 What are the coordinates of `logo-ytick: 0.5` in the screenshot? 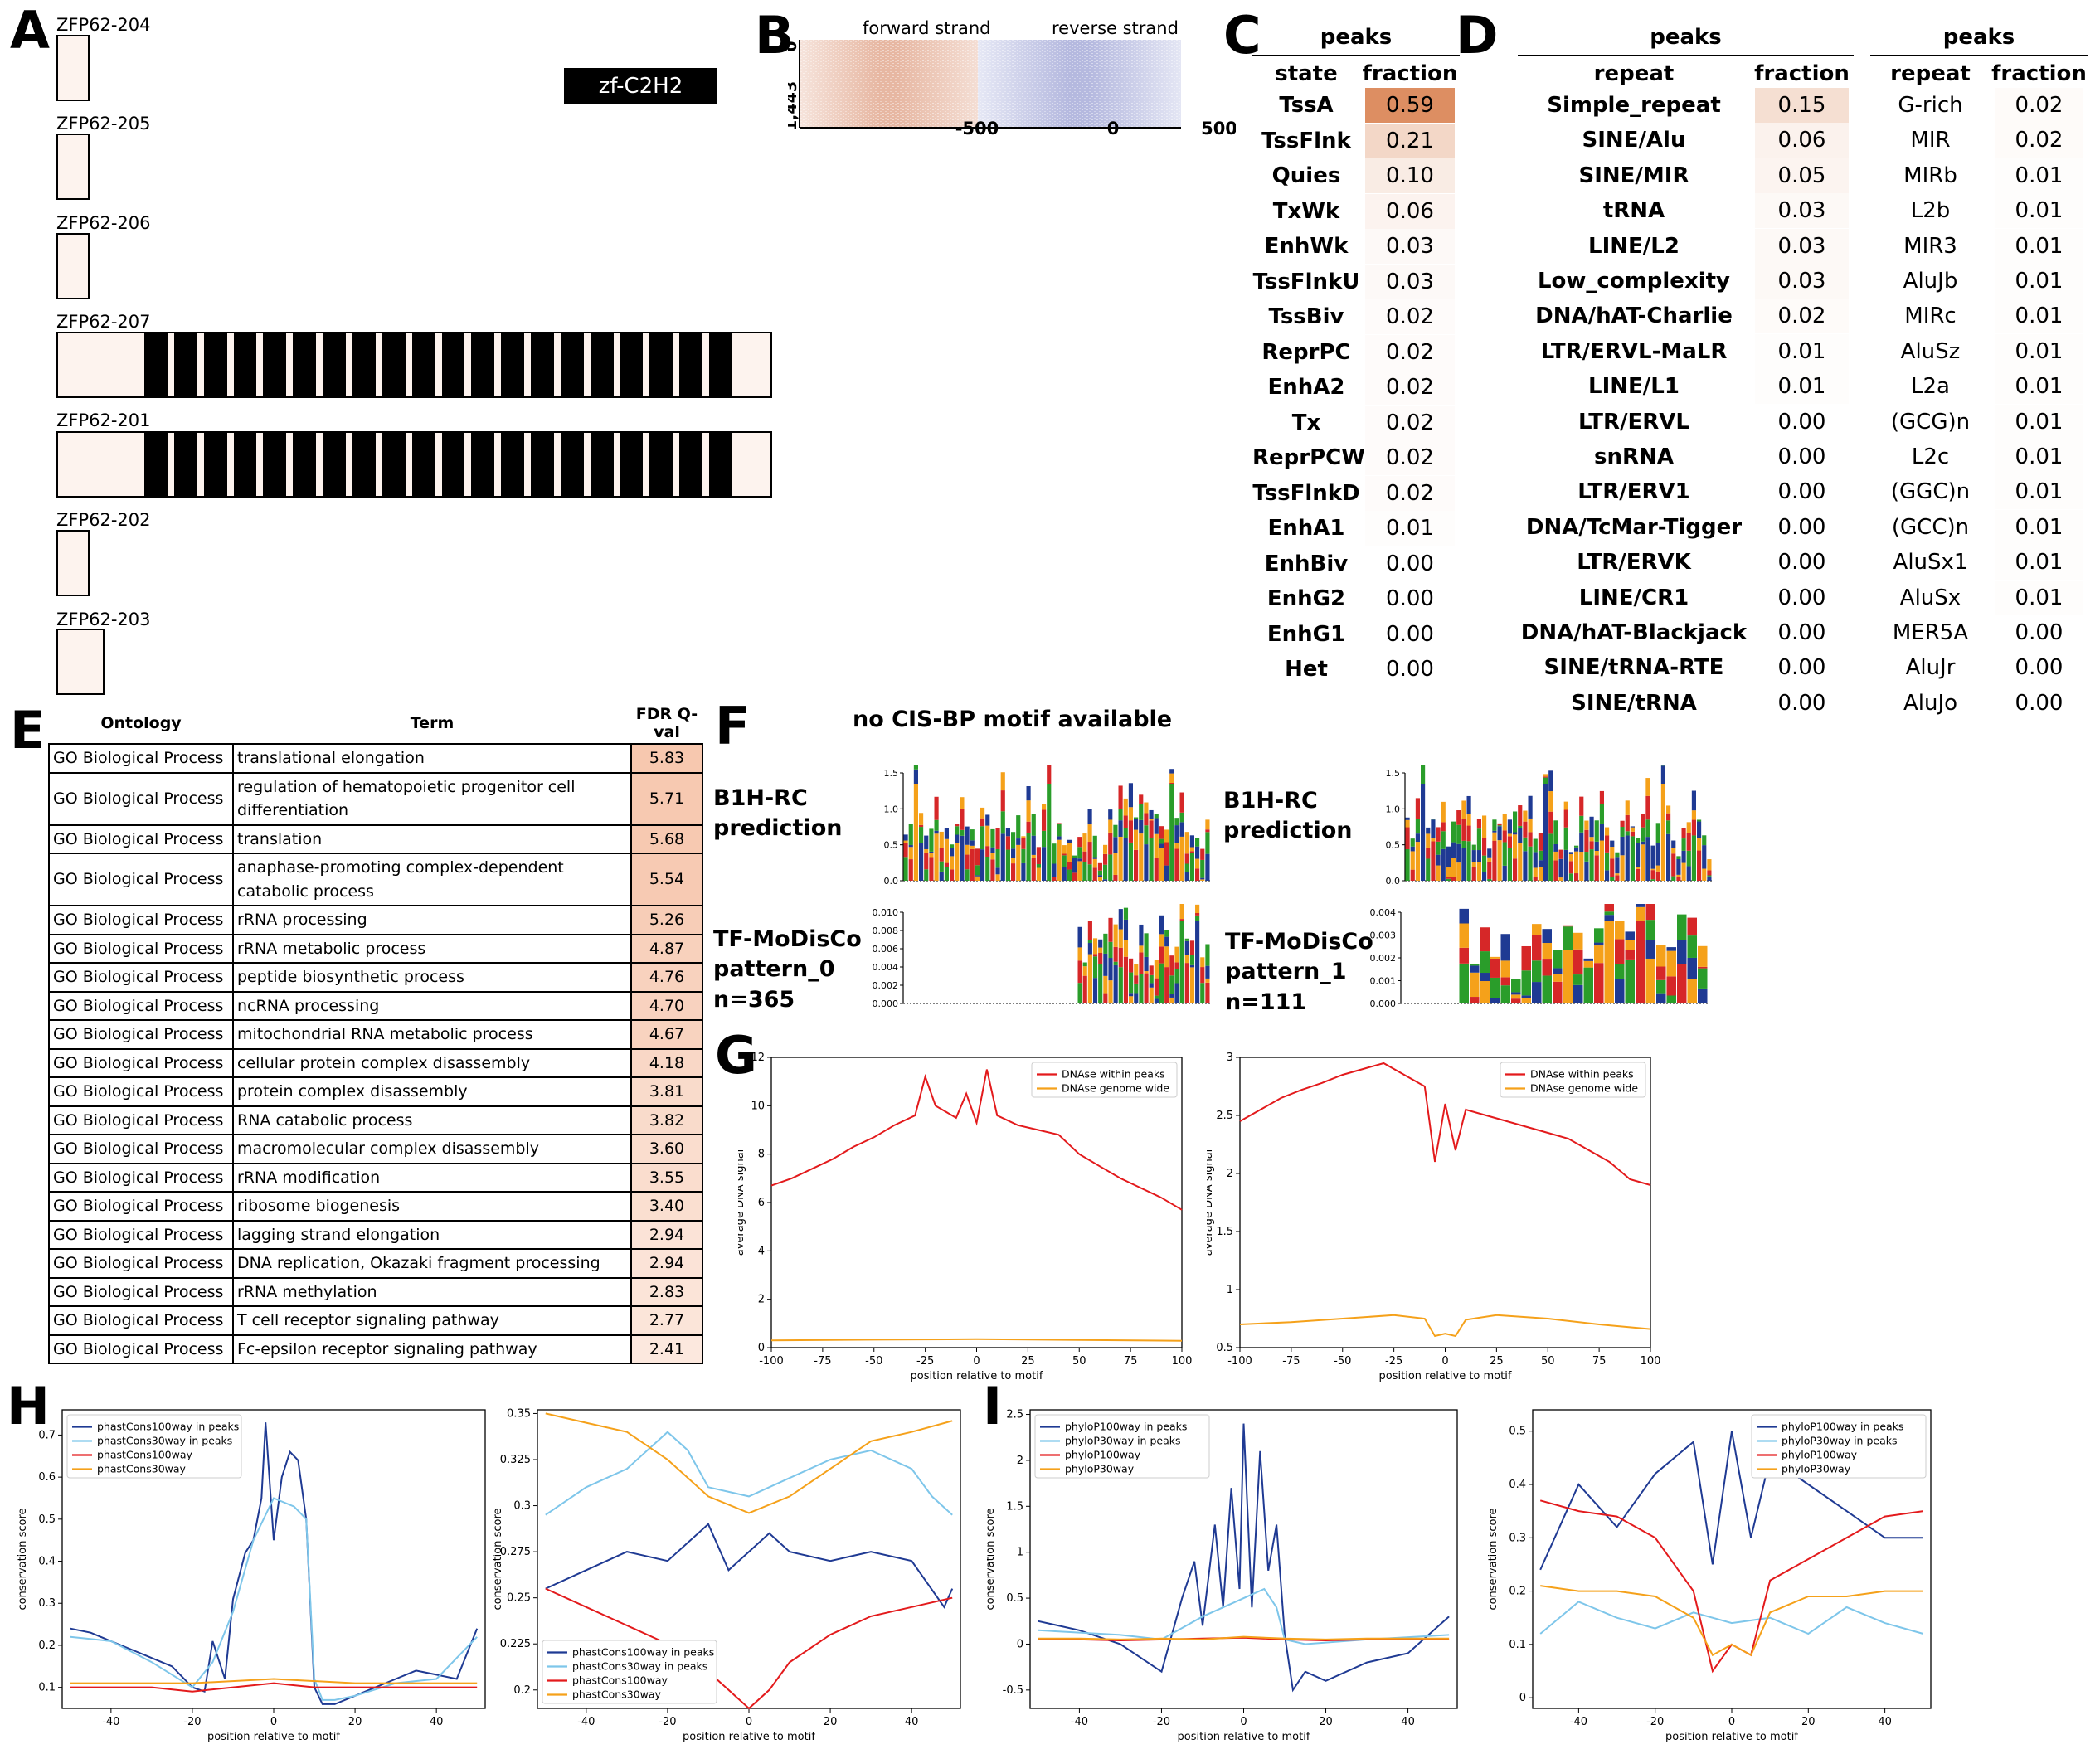 It's located at (1393, 845).